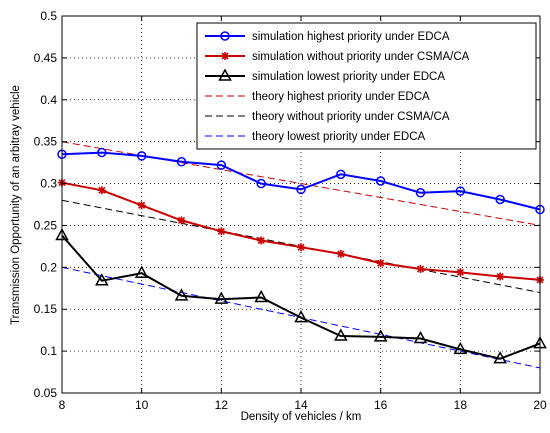  I want to click on y-tick-label: 0.25, so click(46, 225).